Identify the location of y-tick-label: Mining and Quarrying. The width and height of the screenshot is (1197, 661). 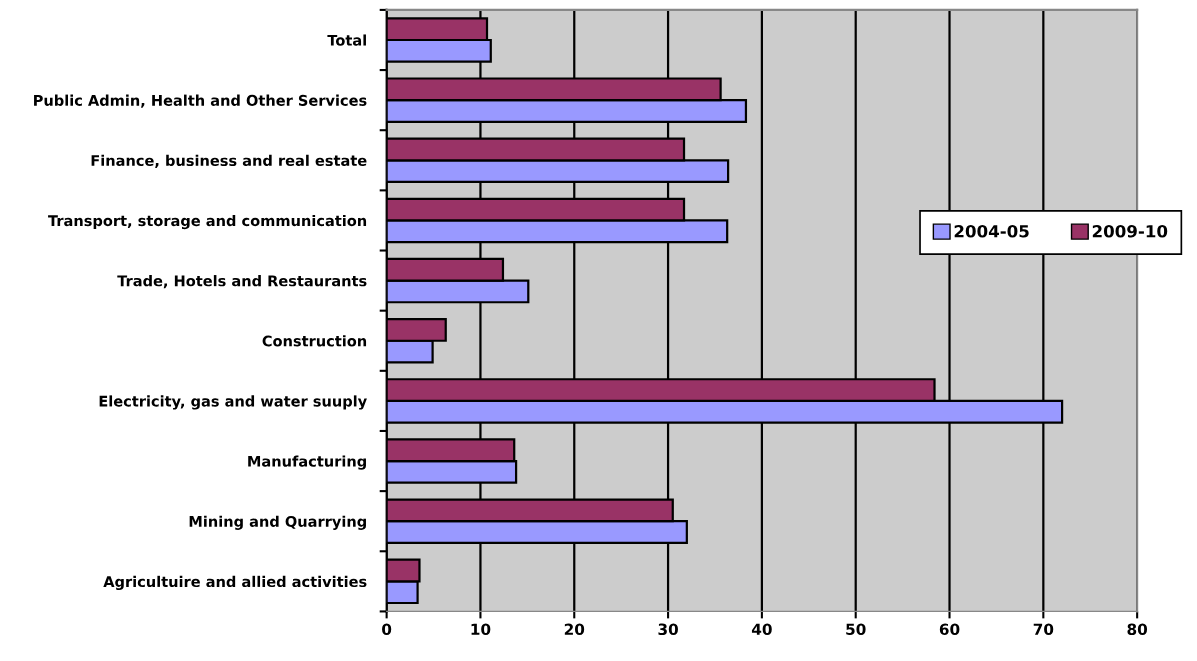
(277, 522).